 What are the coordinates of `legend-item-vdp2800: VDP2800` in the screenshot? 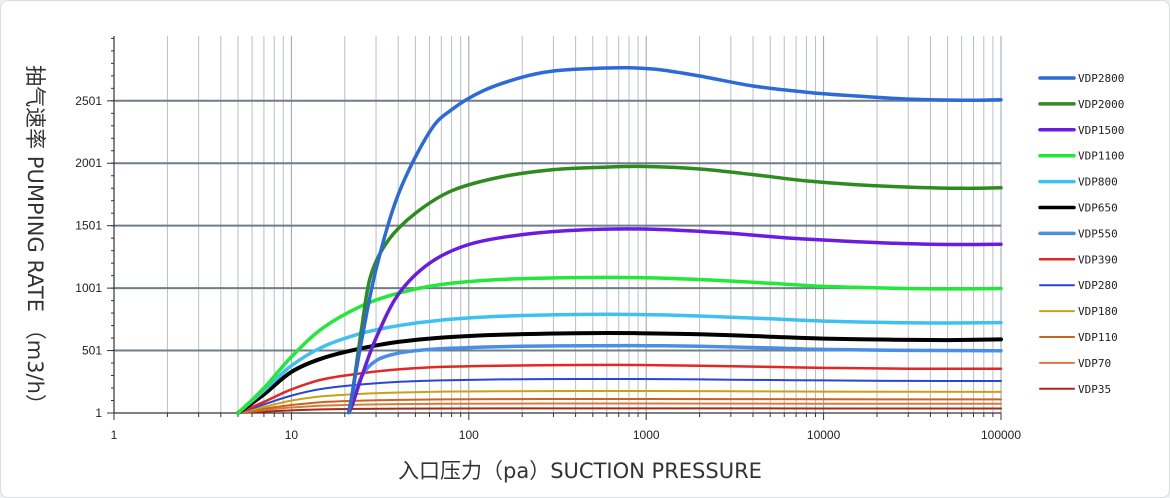 It's located at (1081, 78).